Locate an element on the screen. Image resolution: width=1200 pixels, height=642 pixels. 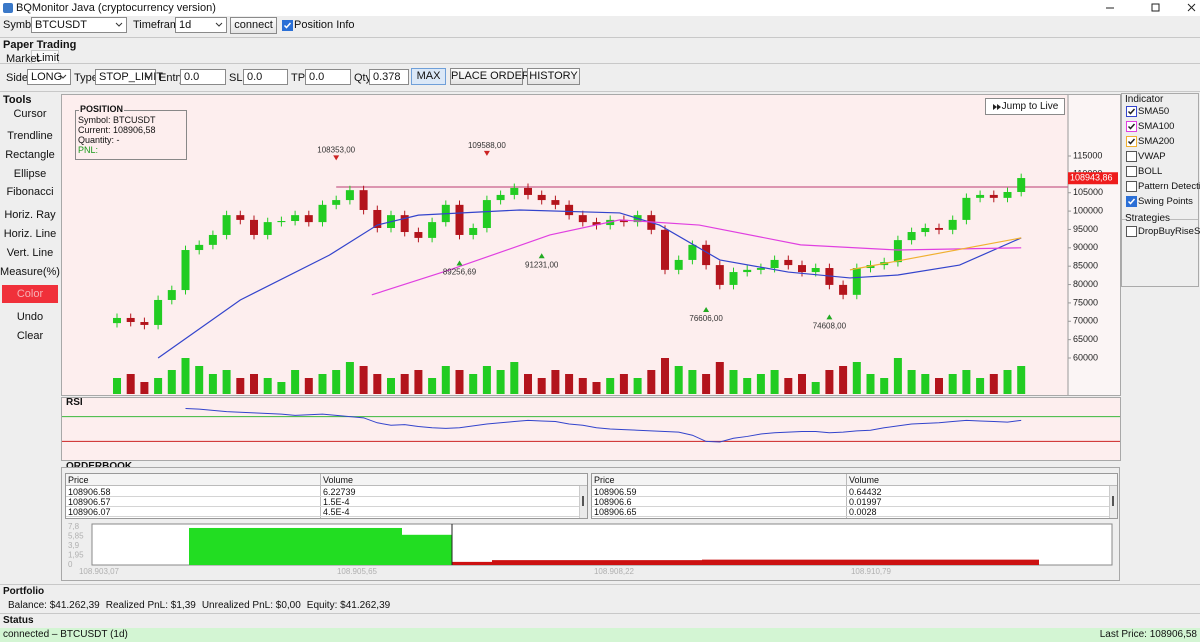
portfolio-item: Unrealized PnL: $0,00 is located at coordinates (251, 605).